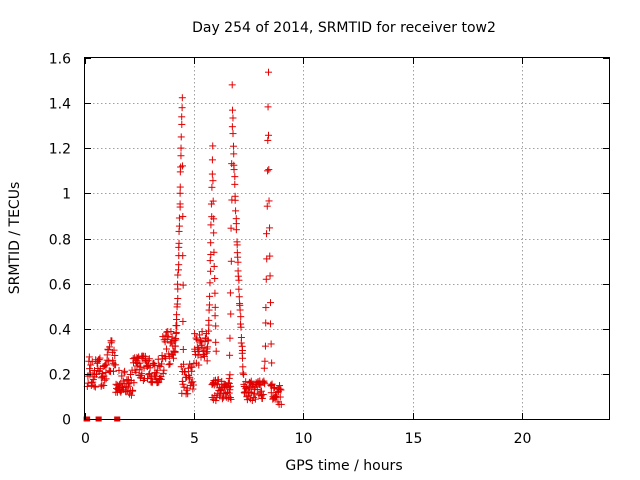 This screenshot has width=640, height=480. I want to click on y-tick-label: 0, so click(66, 421).